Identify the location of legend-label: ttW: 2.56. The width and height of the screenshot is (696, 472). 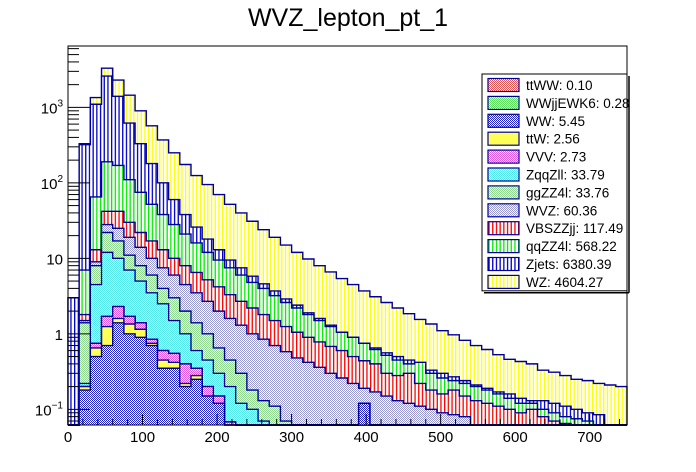
(553, 139).